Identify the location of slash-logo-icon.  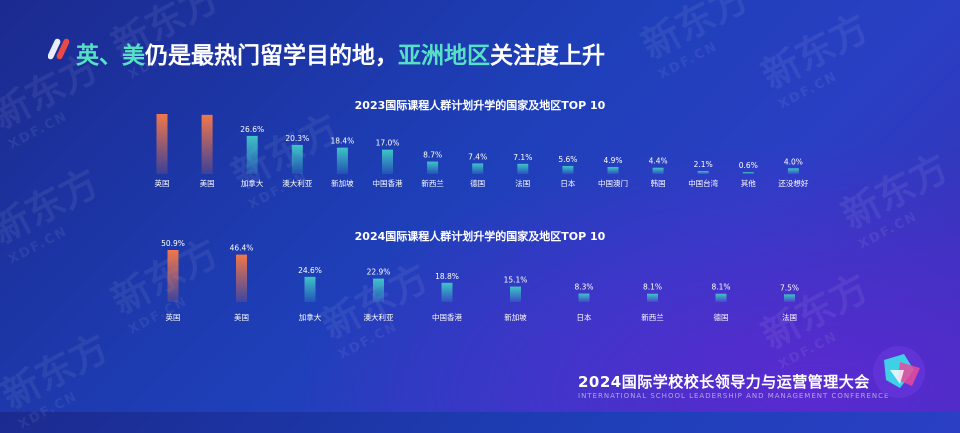
(59, 51).